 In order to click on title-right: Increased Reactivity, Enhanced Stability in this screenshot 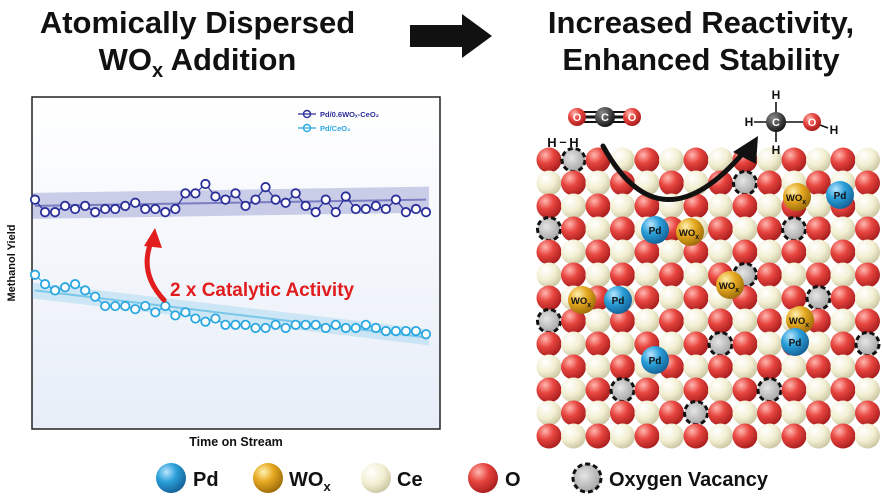, I will do `click(701, 41)`.